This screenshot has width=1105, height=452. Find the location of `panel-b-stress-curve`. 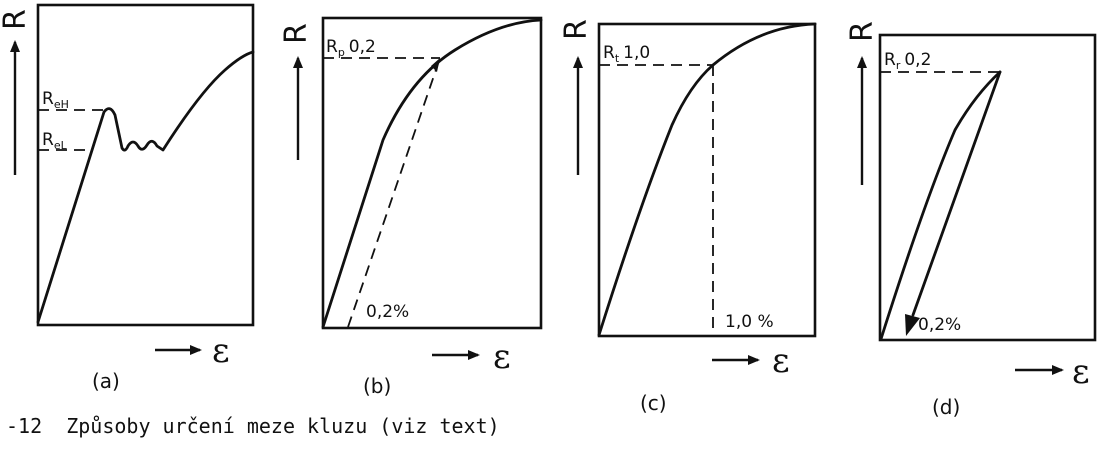

panel-b-stress-curve is located at coordinates (432, 173).